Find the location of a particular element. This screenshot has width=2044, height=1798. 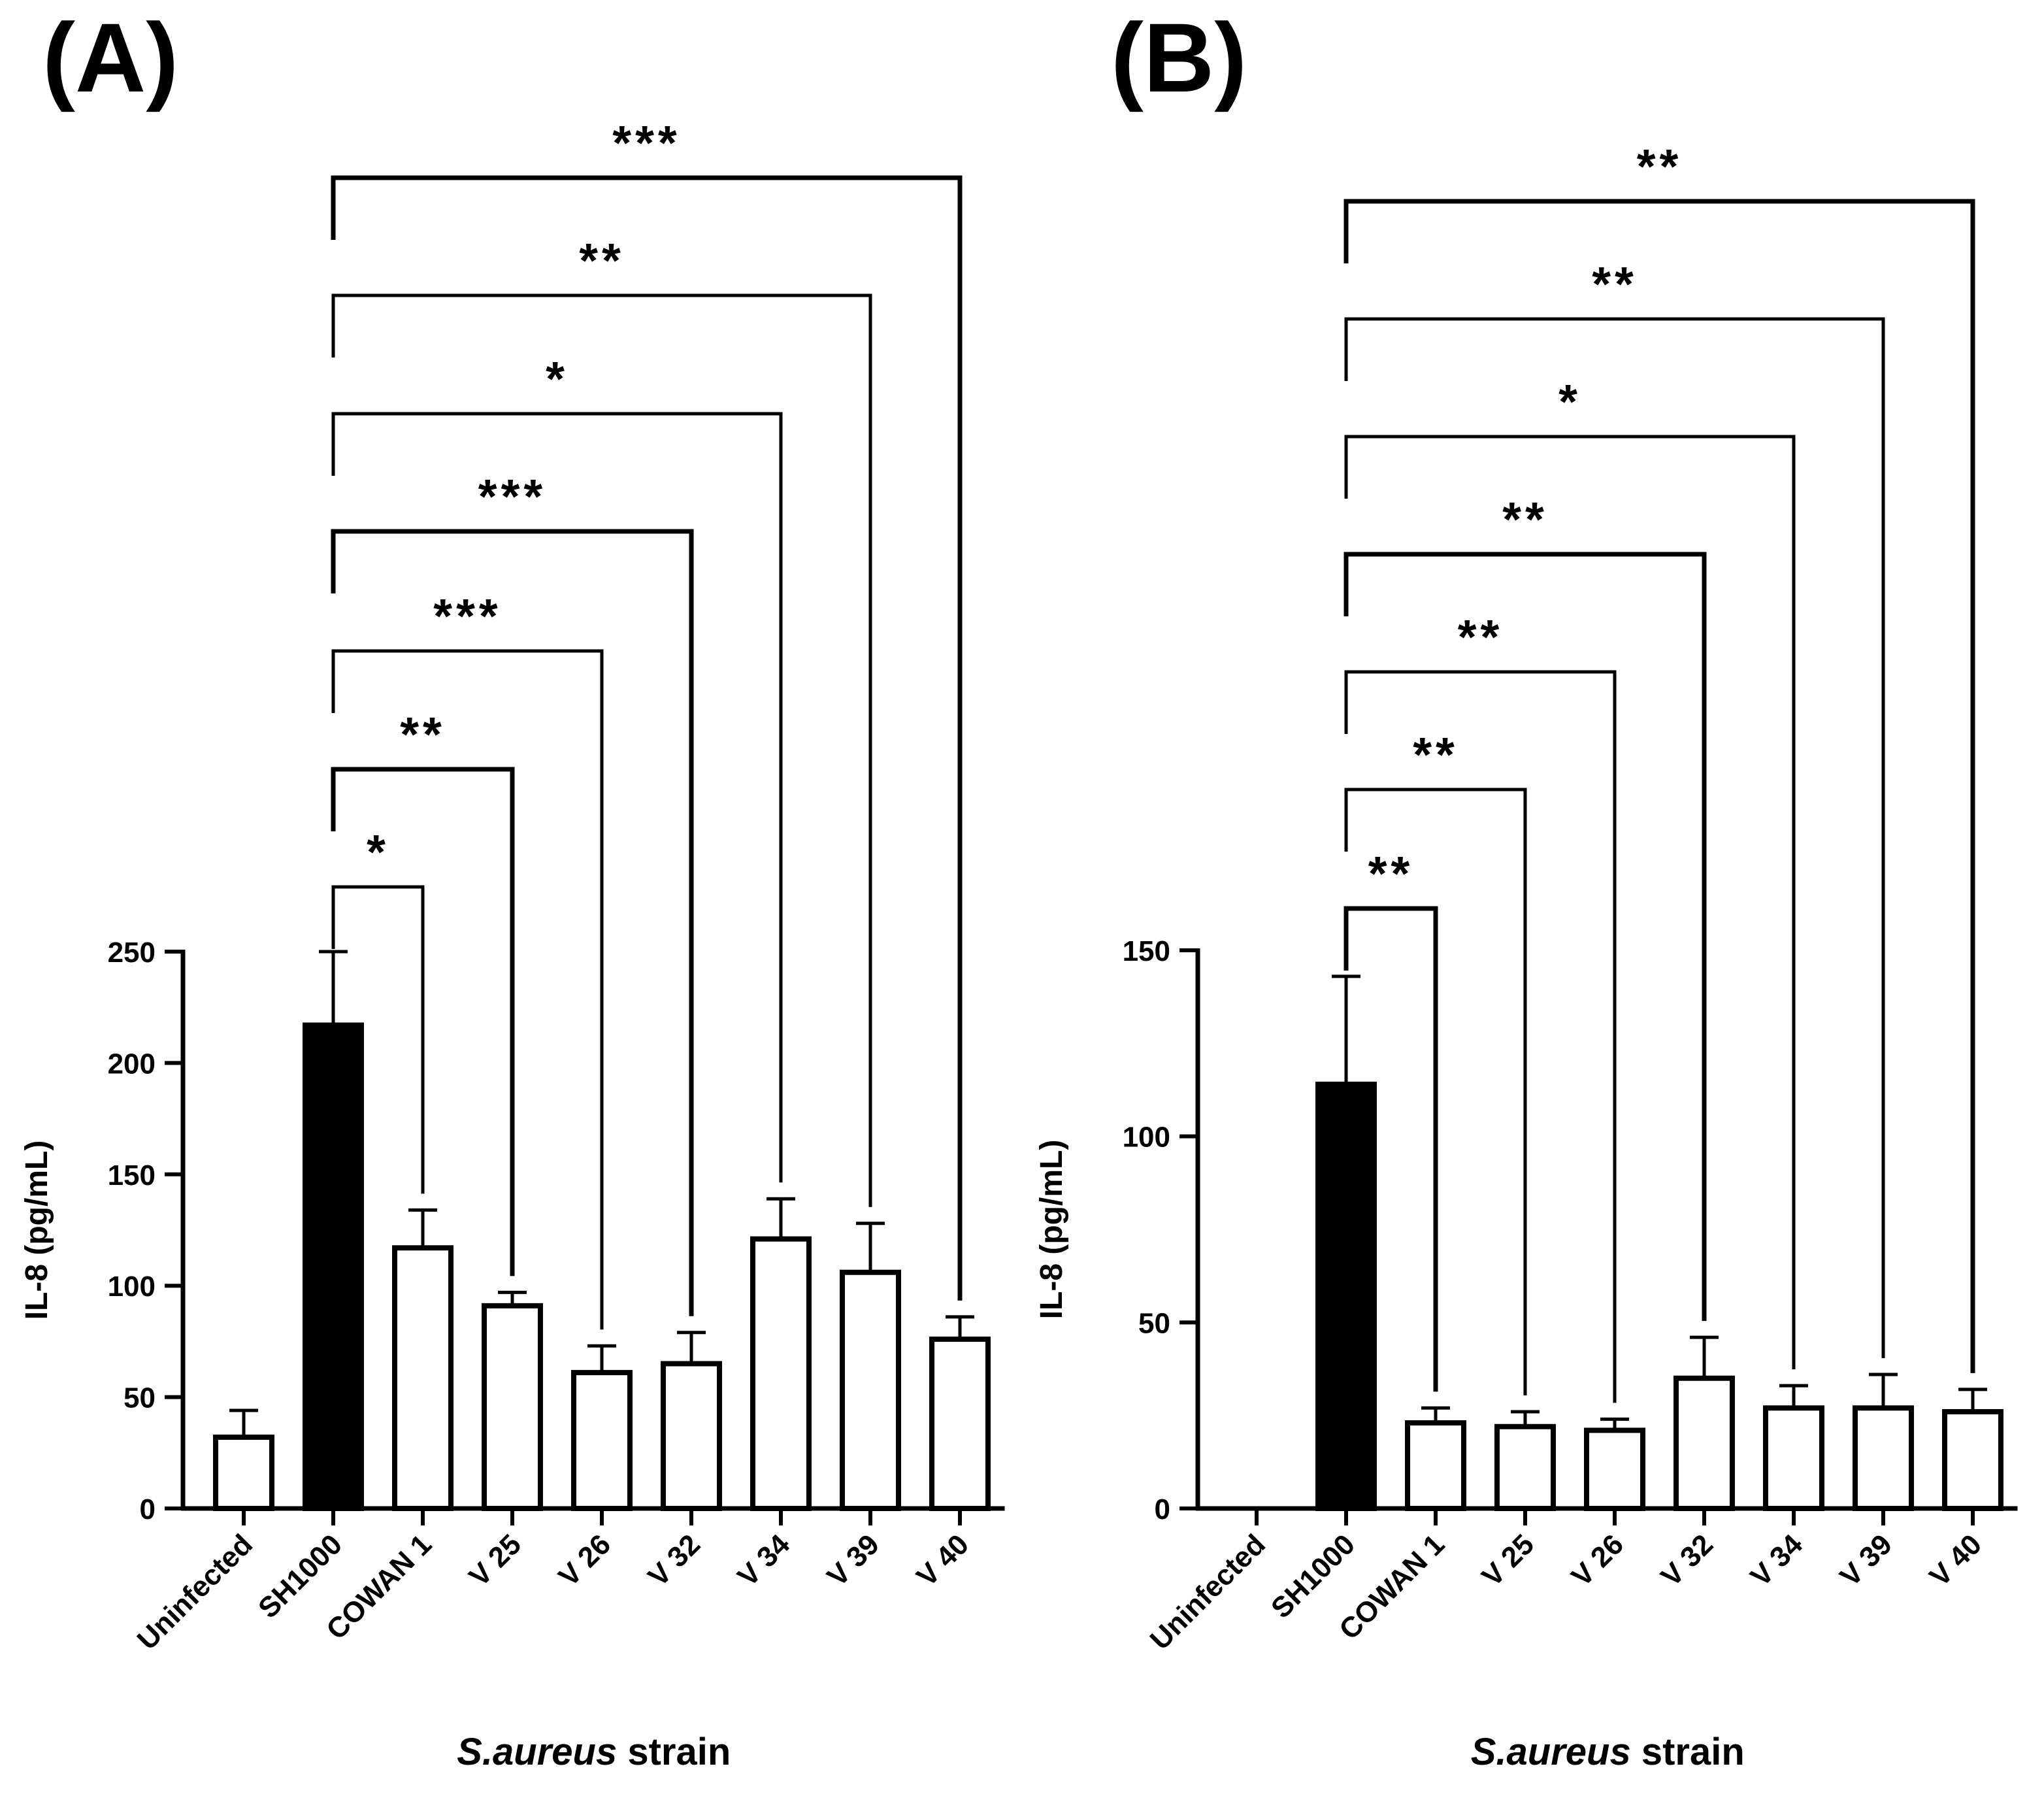

significance-label-v-32: ** is located at coordinates (1525, 519).